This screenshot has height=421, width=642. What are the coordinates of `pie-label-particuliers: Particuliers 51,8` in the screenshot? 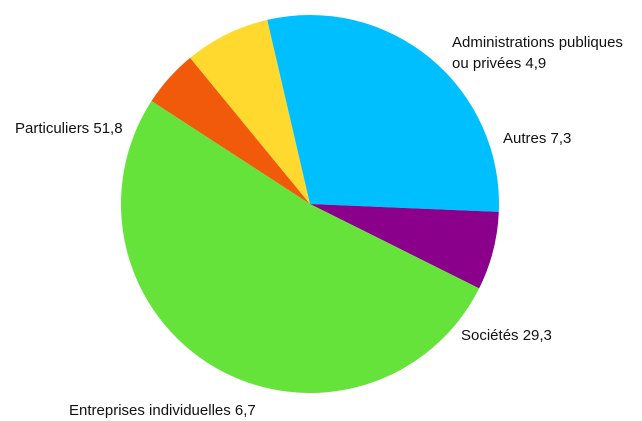 It's located at (69, 128).